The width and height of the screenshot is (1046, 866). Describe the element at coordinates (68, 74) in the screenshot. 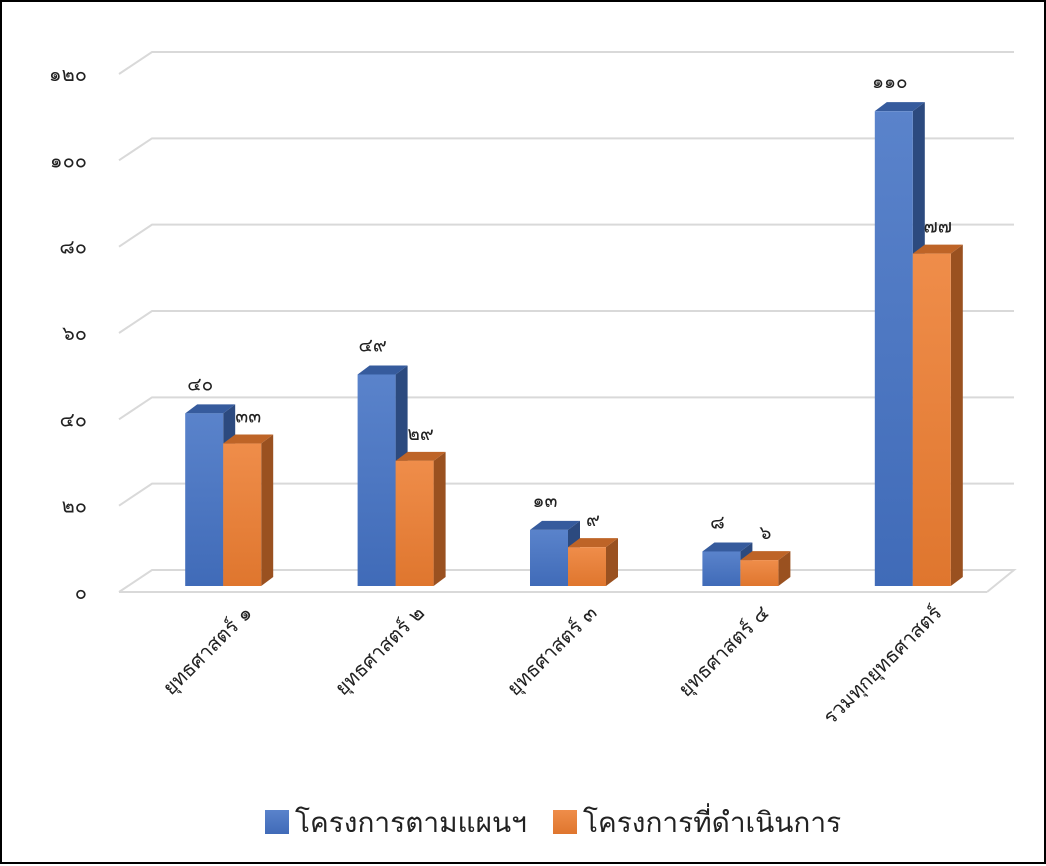

I see `y-tick-label: ๑๒๐` at that location.